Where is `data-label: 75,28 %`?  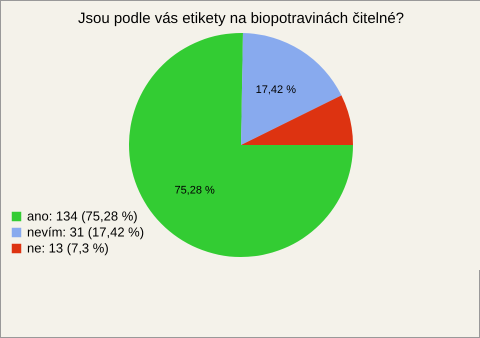
data-label: 75,28 % is located at coordinates (195, 190).